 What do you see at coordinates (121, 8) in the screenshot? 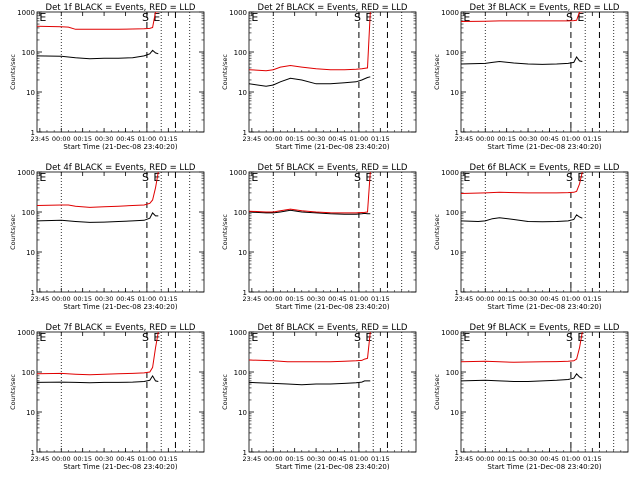
I see `panel-title: Det 1f BLACK = Events, RED = LLD` at bounding box center [121, 8].